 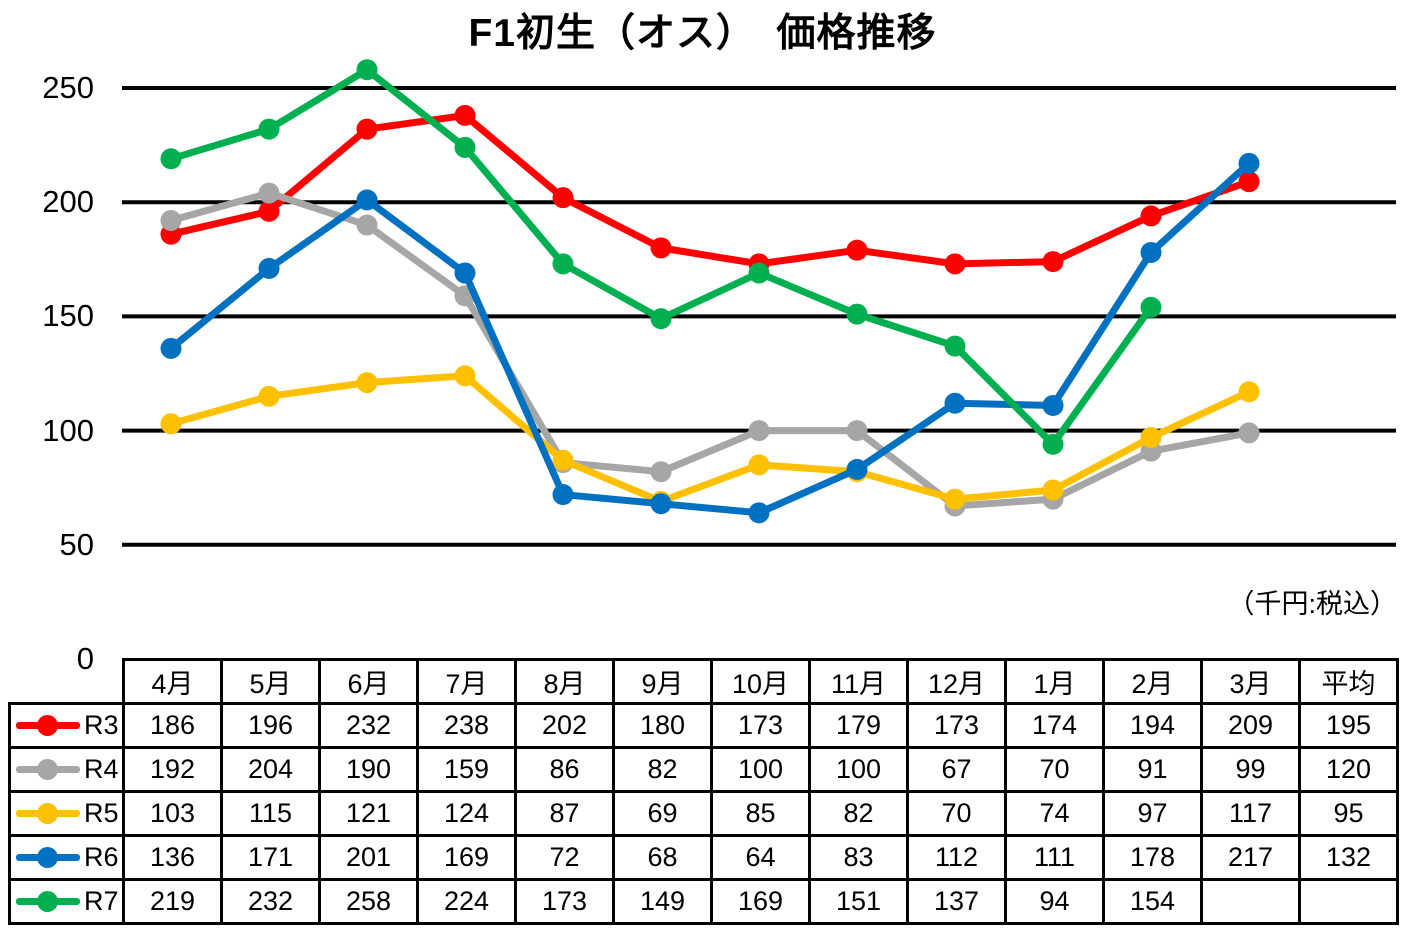 What do you see at coordinates (1312, 604) in the screenshot?
I see `unit-note: （千円:税込）` at bounding box center [1312, 604].